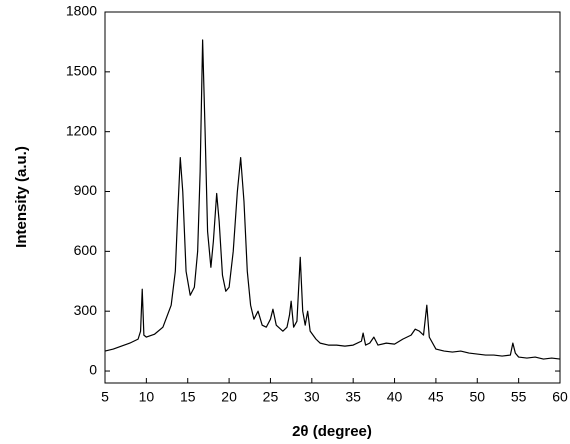 The width and height of the screenshot is (570, 444). I want to click on y-tick-label: 1200, so click(81, 130).